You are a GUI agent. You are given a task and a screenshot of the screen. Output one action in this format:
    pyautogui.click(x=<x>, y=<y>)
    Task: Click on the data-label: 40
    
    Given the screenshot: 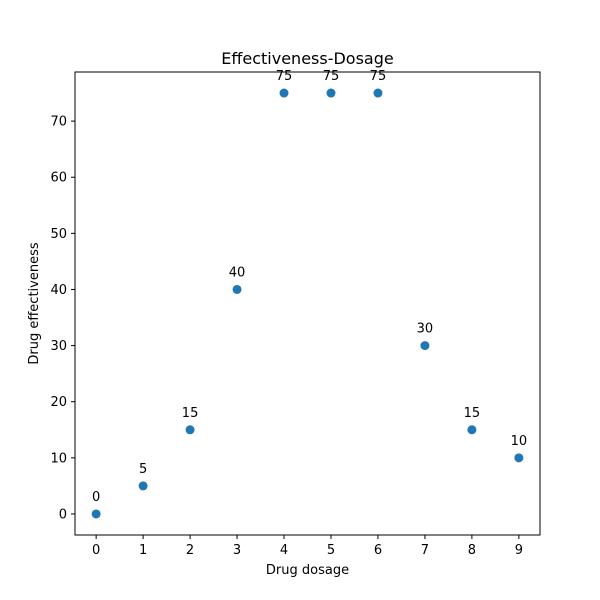 What is the action you would take?
    pyautogui.click(x=237, y=272)
    